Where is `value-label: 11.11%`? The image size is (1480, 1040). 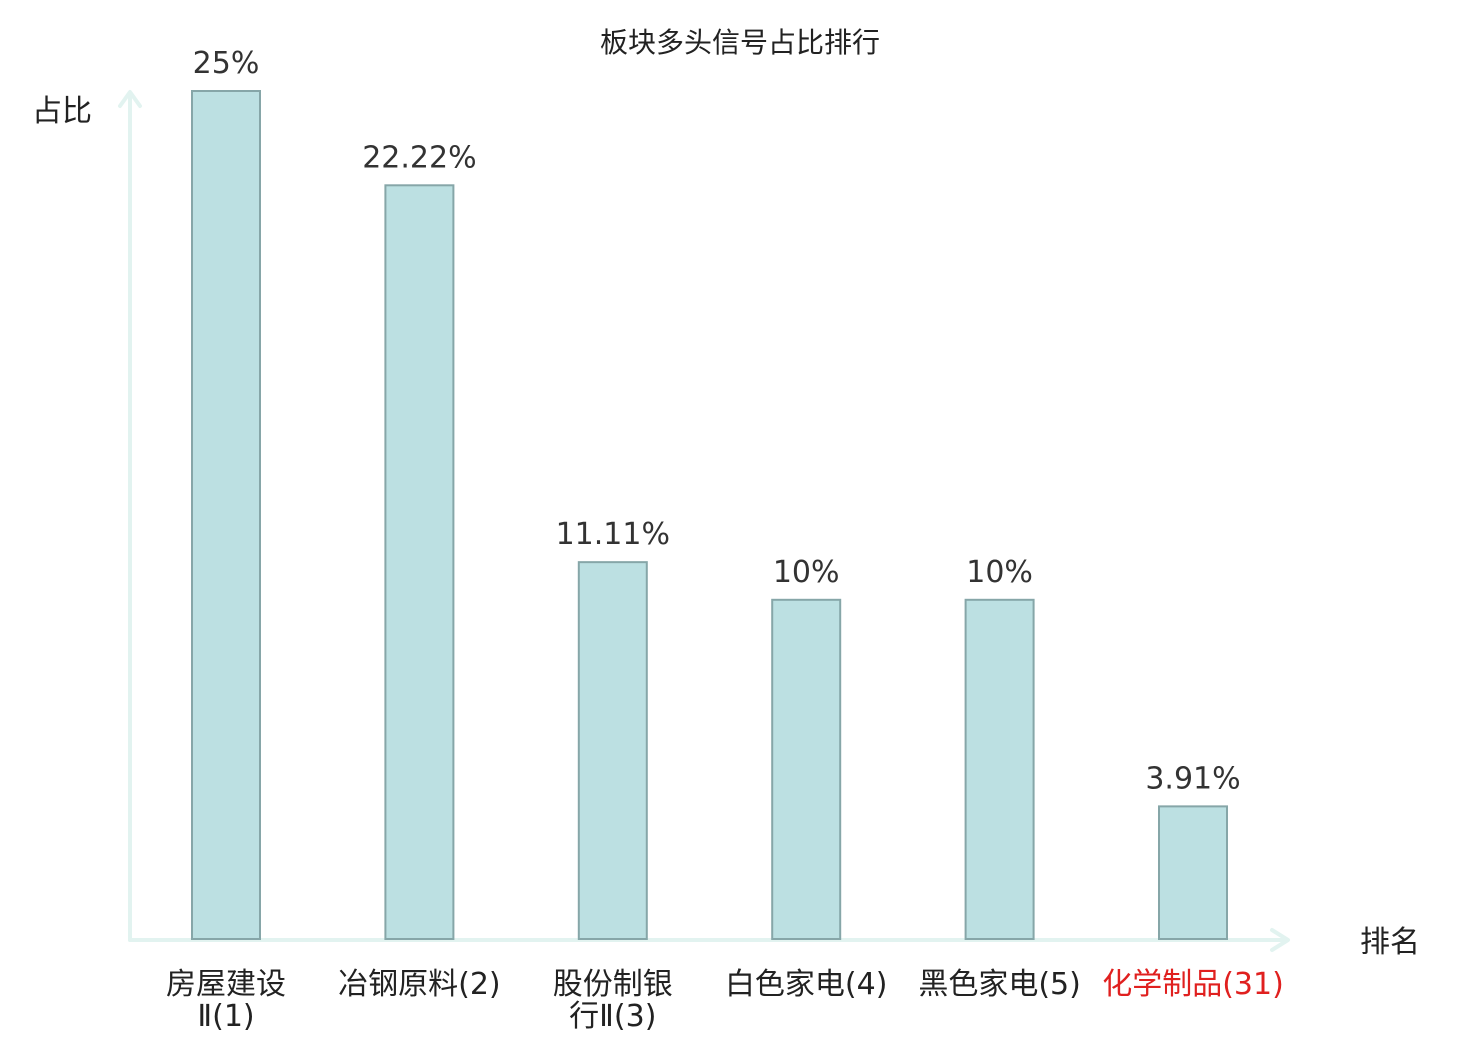
value-label: 11.11% is located at coordinates (613, 534).